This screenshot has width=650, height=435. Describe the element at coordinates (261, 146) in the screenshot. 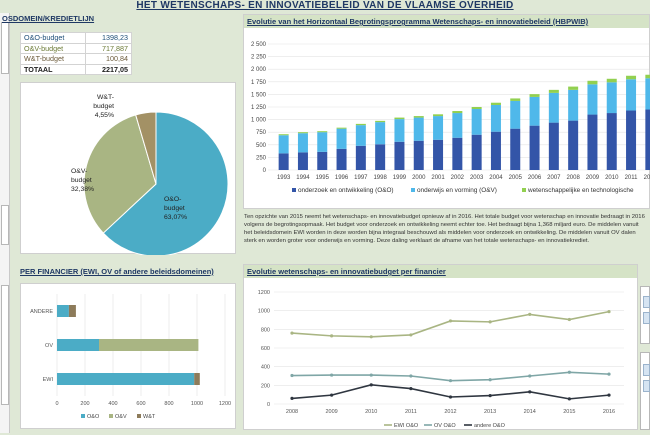

I see `y-tick-label: 500` at that location.